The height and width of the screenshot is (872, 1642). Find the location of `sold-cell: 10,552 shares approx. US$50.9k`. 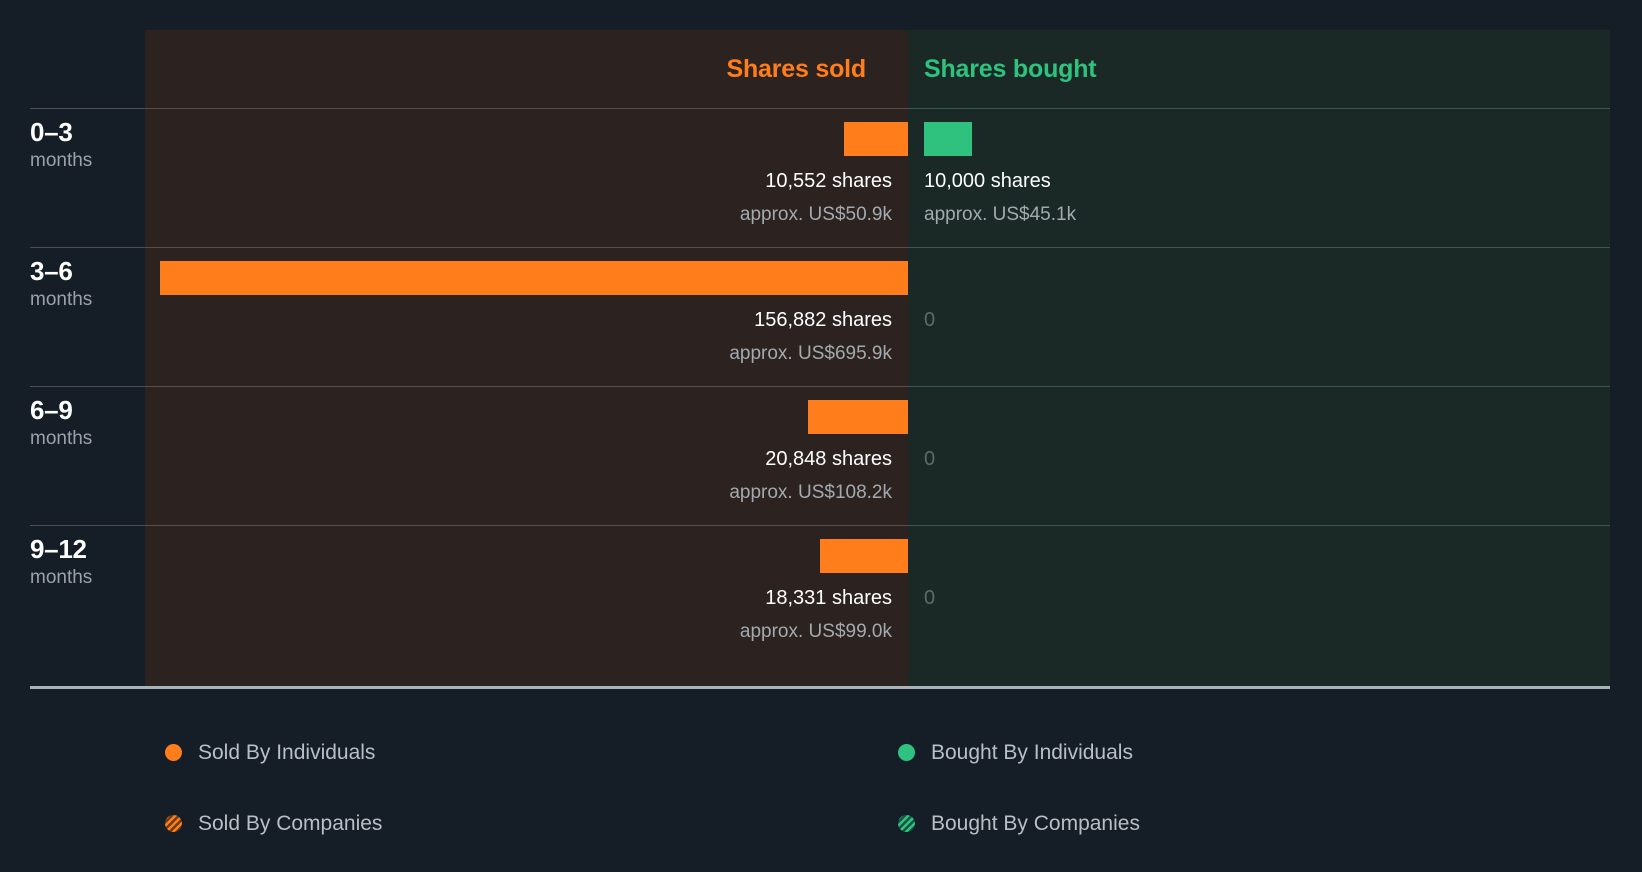

sold-cell: 10,552 shares approx. US$50.9k is located at coordinates (526, 177).